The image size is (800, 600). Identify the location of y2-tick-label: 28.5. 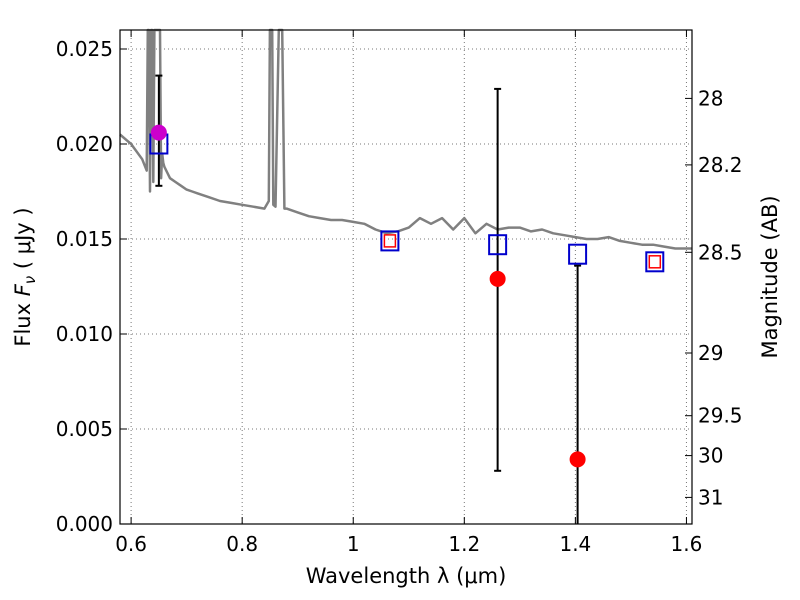
(720, 252).